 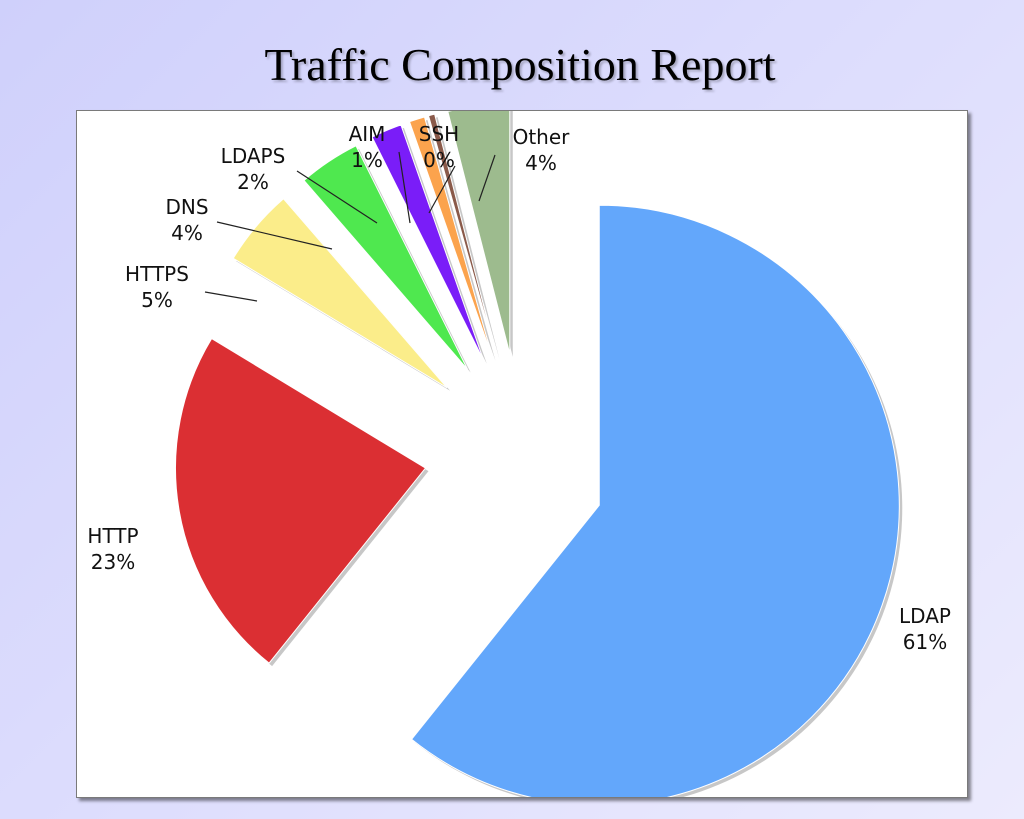 What do you see at coordinates (340, 293) in the screenshot?
I see `pie-slice-https` at bounding box center [340, 293].